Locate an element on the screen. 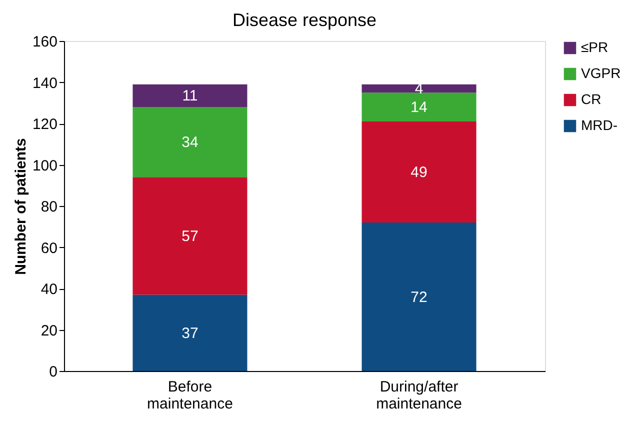 This screenshot has height=423, width=633. data-label: 72 is located at coordinates (419, 297).